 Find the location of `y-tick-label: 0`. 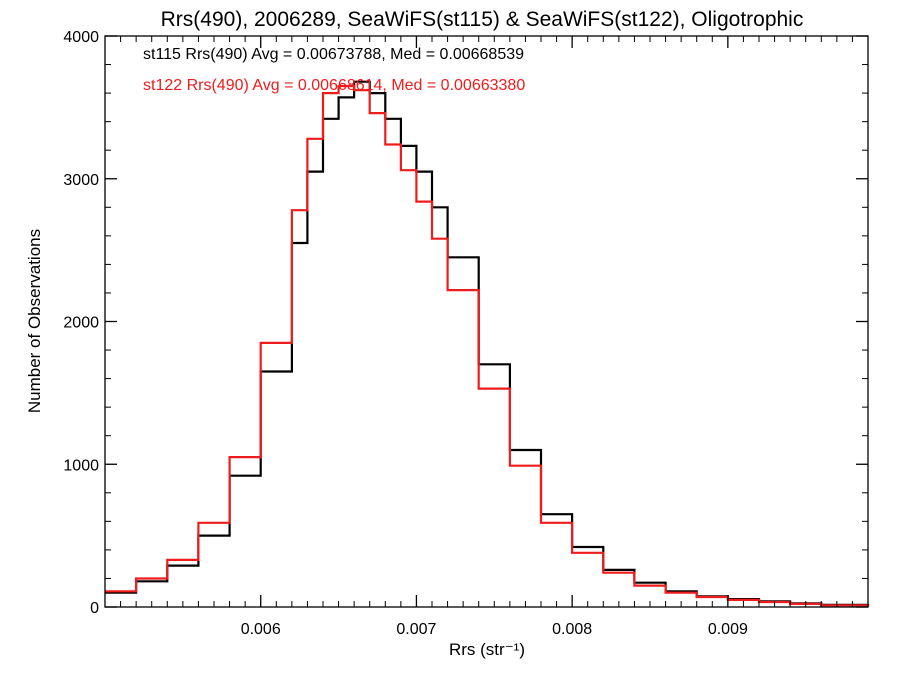

y-tick-label: 0 is located at coordinates (94, 608).